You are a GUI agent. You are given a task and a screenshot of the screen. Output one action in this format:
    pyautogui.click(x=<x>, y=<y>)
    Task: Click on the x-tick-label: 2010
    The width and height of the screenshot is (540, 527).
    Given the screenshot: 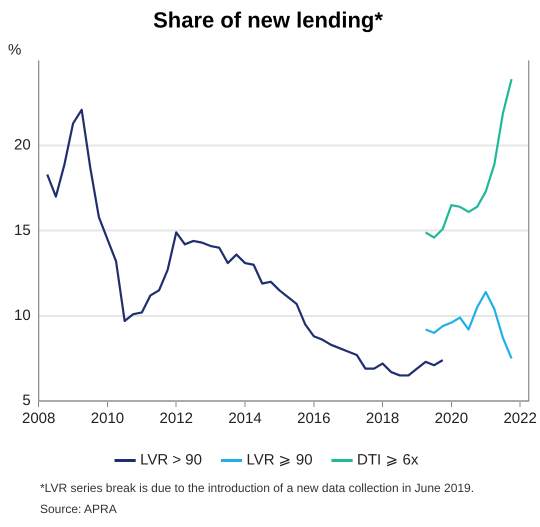 What is the action you would take?
    pyautogui.click(x=107, y=419)
    